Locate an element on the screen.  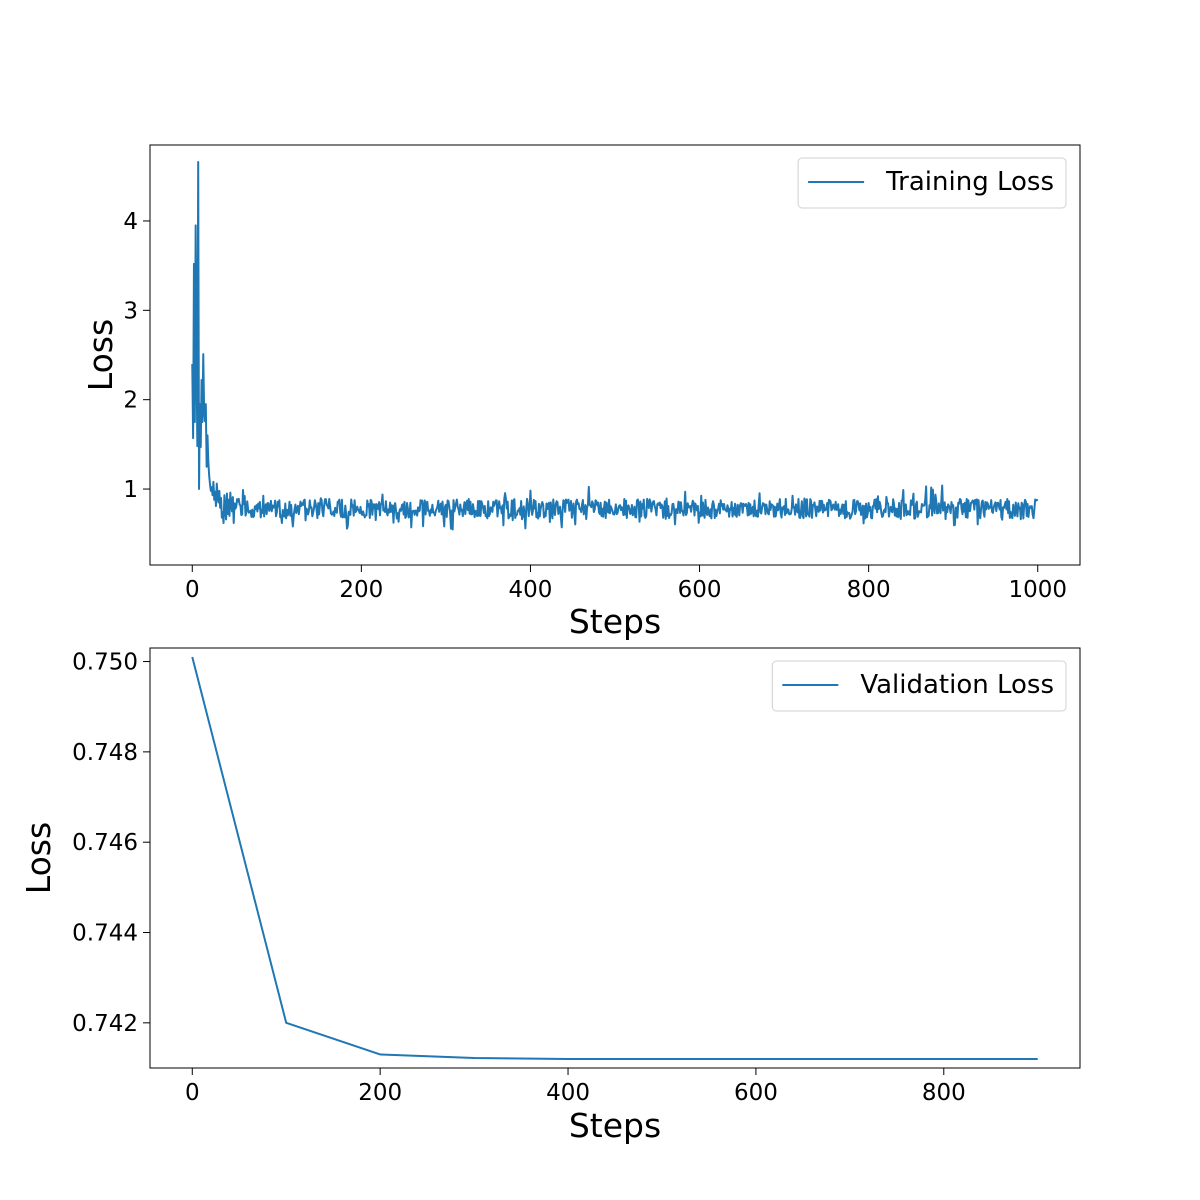
validation-x-axis-label: Steps is located at coordinates (615, 1125).